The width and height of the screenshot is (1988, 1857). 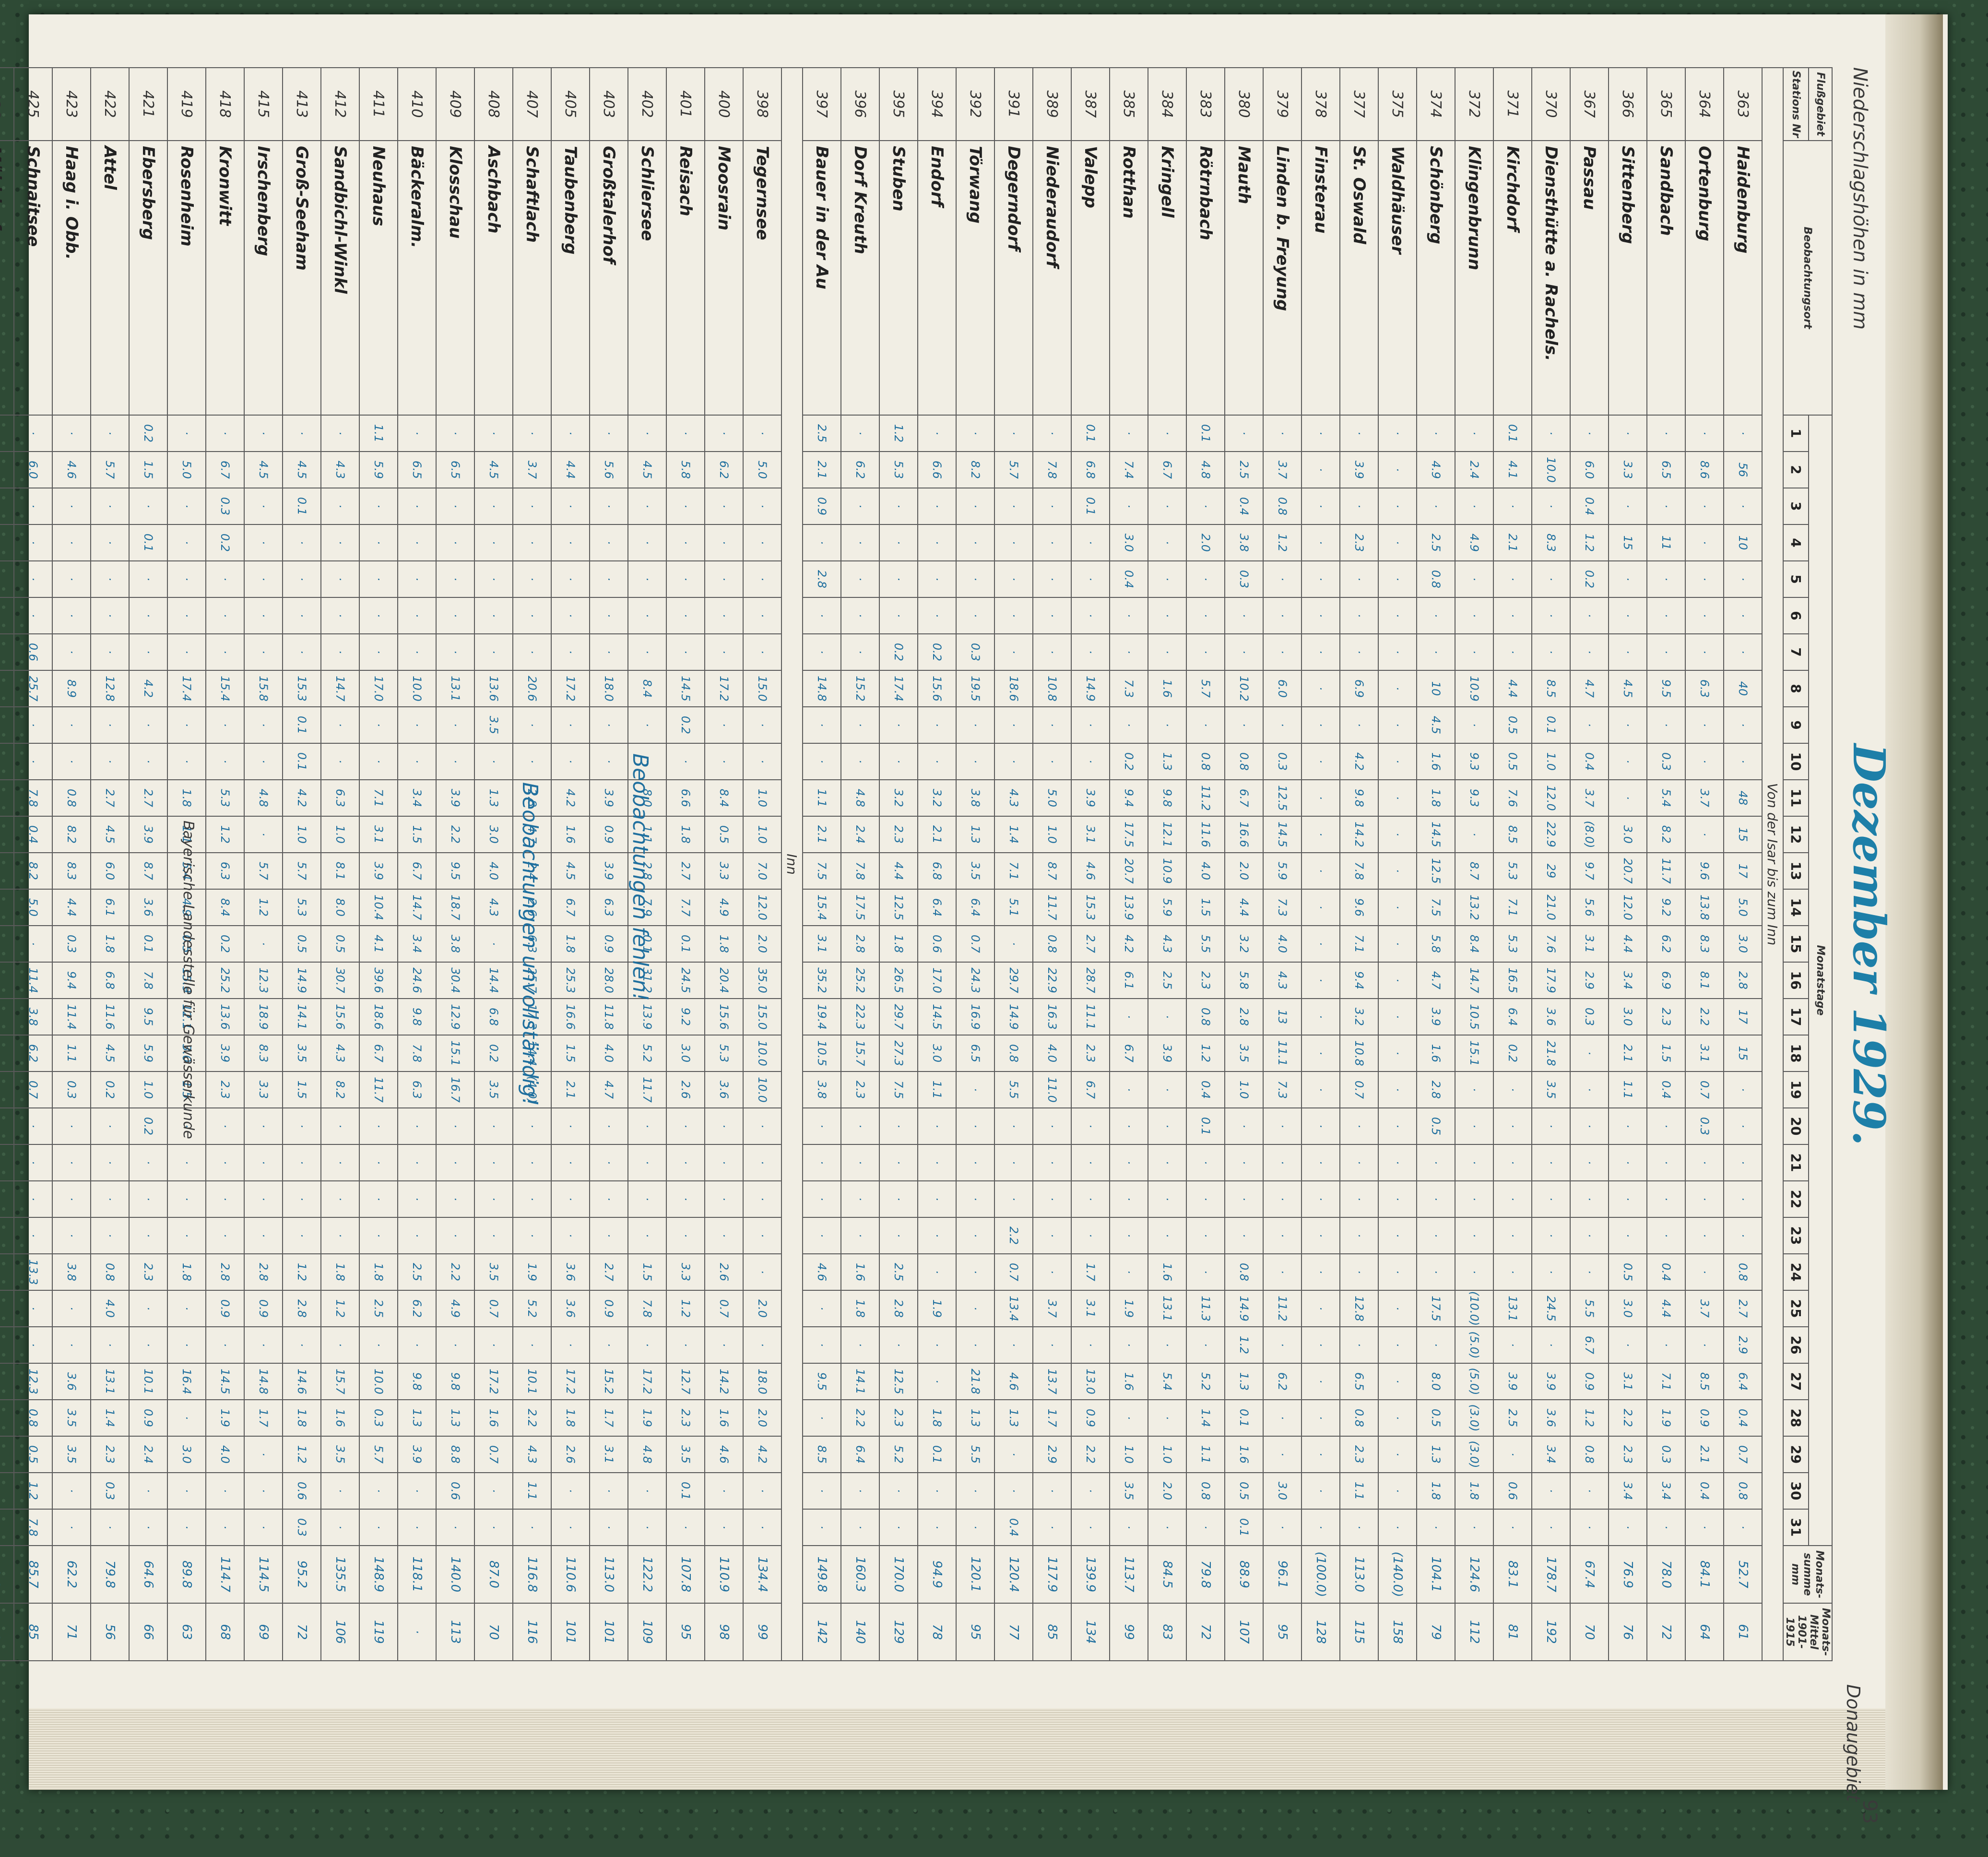 What do you see at coordinates (1551, 1632) in the screenshot?
I see `monthly-mean: 192` at bounding box center [1551, 1632].